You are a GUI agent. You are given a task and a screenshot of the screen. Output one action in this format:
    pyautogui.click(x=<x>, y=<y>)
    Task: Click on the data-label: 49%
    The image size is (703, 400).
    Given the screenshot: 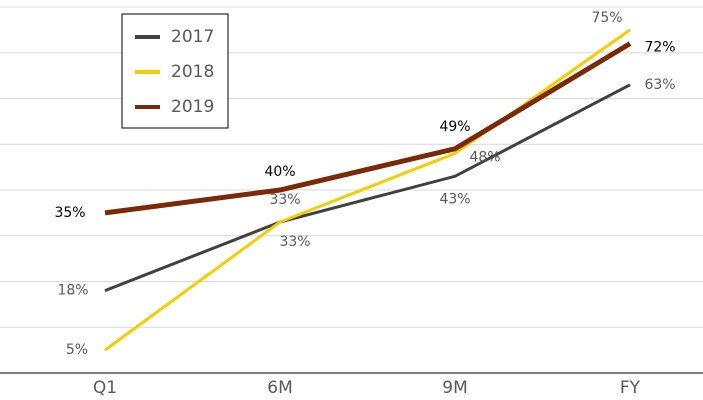 What is the action you would take?
    pyautogui.click(x=454, y=127)
    